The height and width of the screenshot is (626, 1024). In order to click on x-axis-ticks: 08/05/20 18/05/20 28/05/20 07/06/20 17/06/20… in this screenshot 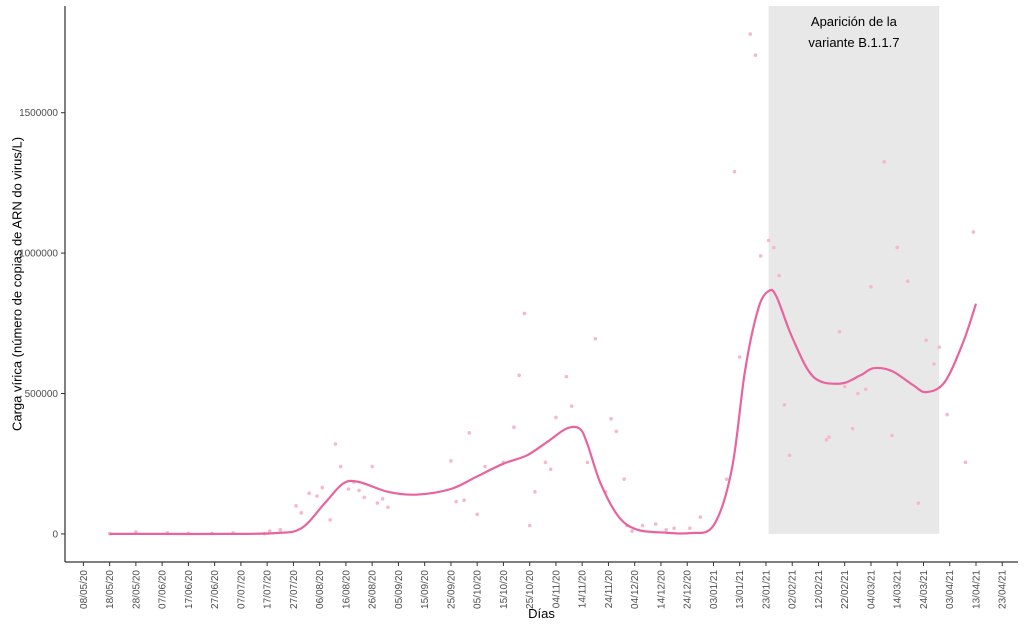, I will do `click(544, 585)`.